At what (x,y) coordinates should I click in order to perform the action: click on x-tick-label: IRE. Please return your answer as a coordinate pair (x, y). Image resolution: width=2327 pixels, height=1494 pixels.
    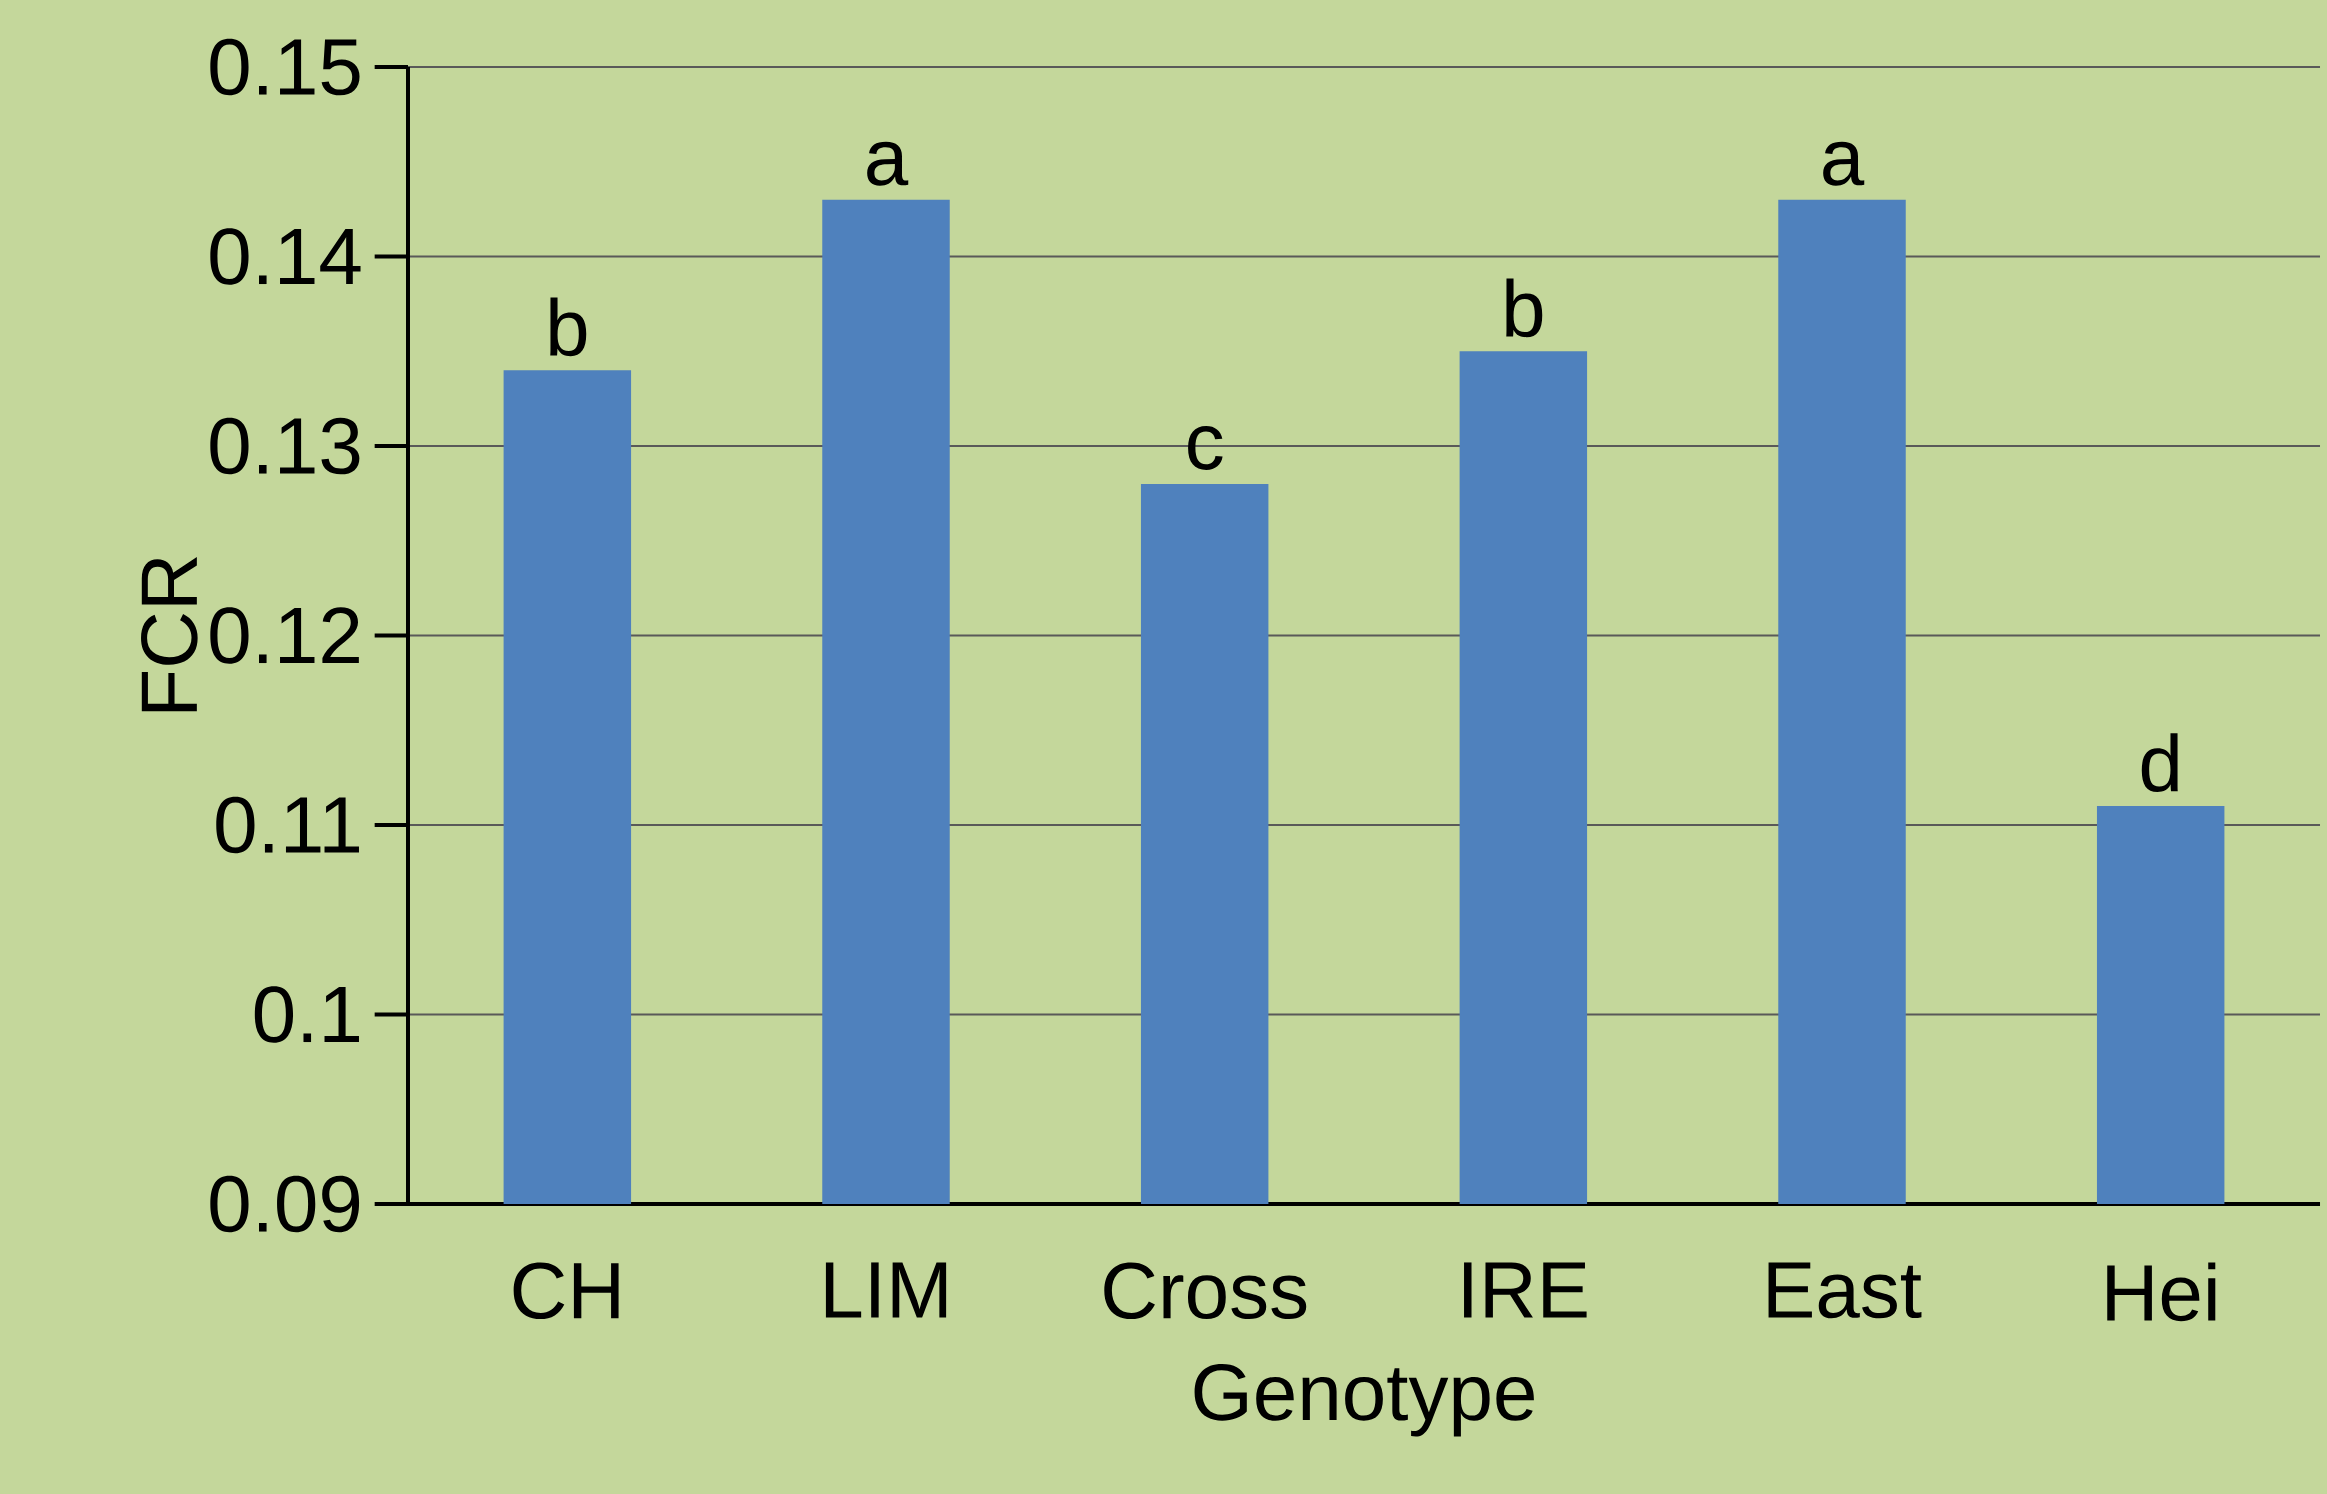
    Looking at the image, I should click on (1525, 1290).